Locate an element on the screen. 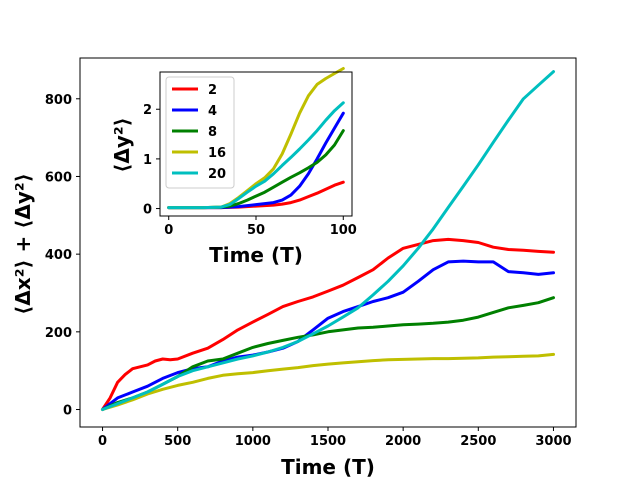  legend-label-4: 4 is located at coordinates (212, 111).